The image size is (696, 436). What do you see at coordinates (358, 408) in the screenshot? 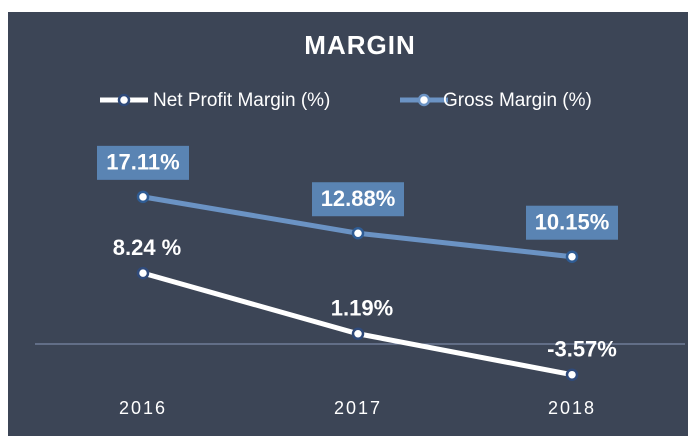
I see `x-tick-label: 2017` at bounding box center [358, 408].